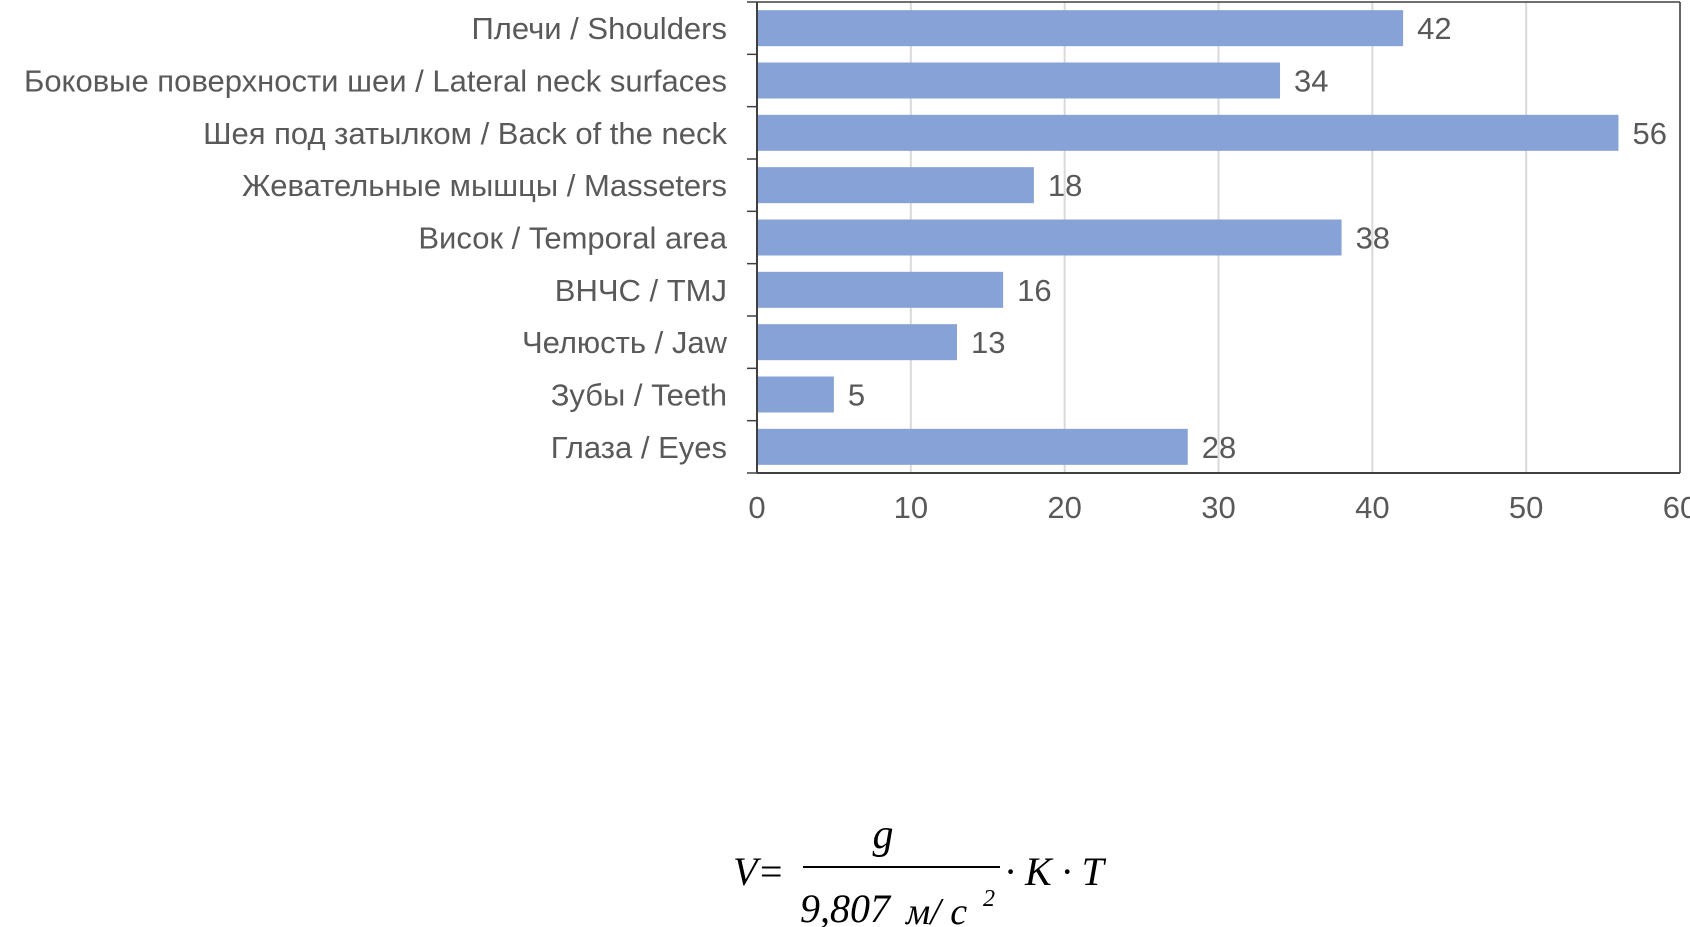  I want to click on category-label: Висок / Temporal area, so click(572, 238).